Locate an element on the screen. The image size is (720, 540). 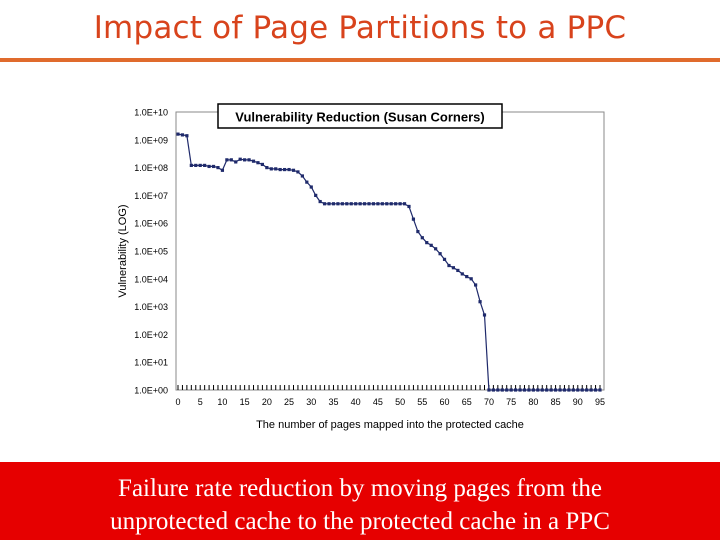
x-tick-label: 65 is located at coordinates (467, 402).